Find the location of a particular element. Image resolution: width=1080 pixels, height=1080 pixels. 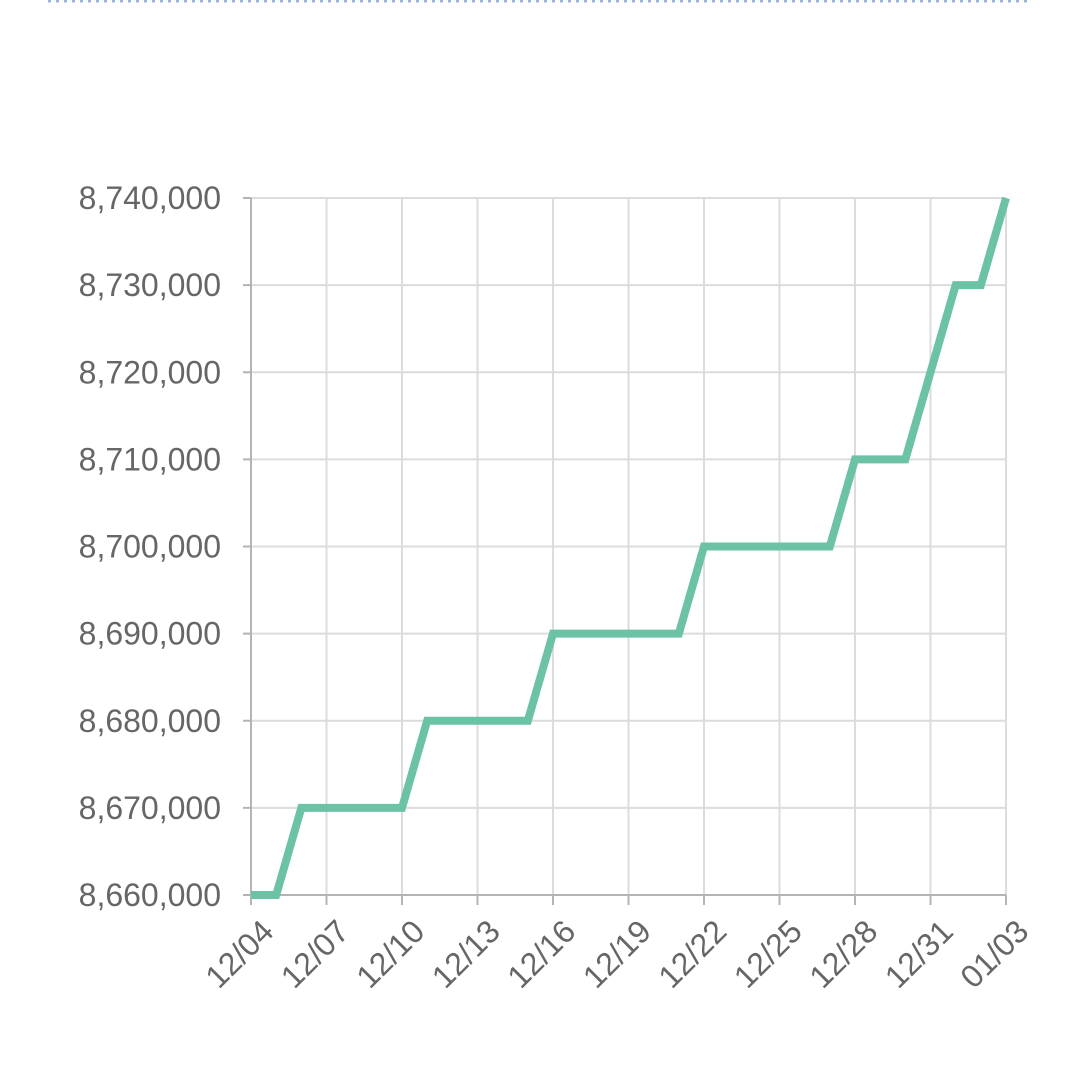

x-tick-label: 12/04 is located at coordinates (239, 954).